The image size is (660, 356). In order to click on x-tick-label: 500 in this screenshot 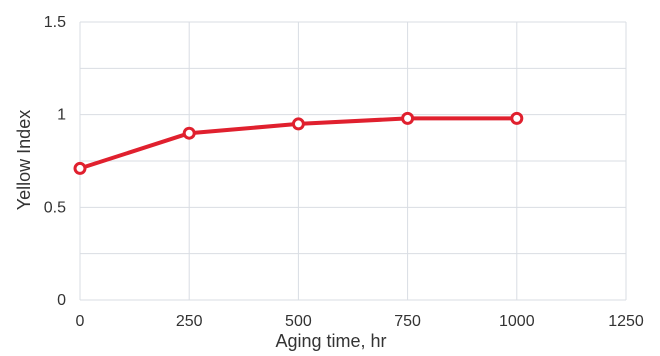, I will do `click(298, 321)`.